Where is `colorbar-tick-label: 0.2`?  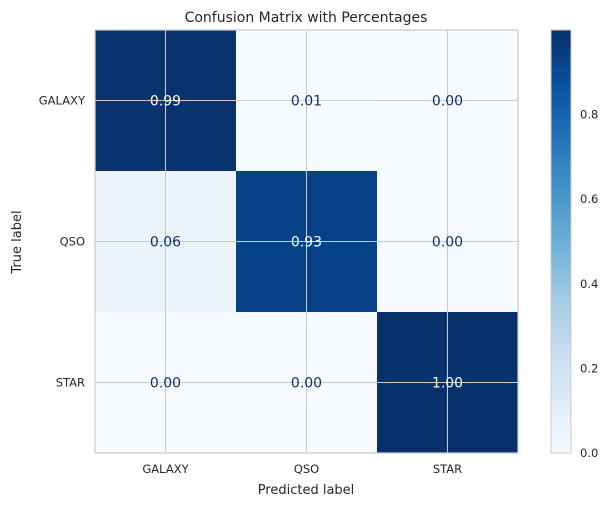 colorbar-tick-label: 0.2 is located at coordinates (589, 368).